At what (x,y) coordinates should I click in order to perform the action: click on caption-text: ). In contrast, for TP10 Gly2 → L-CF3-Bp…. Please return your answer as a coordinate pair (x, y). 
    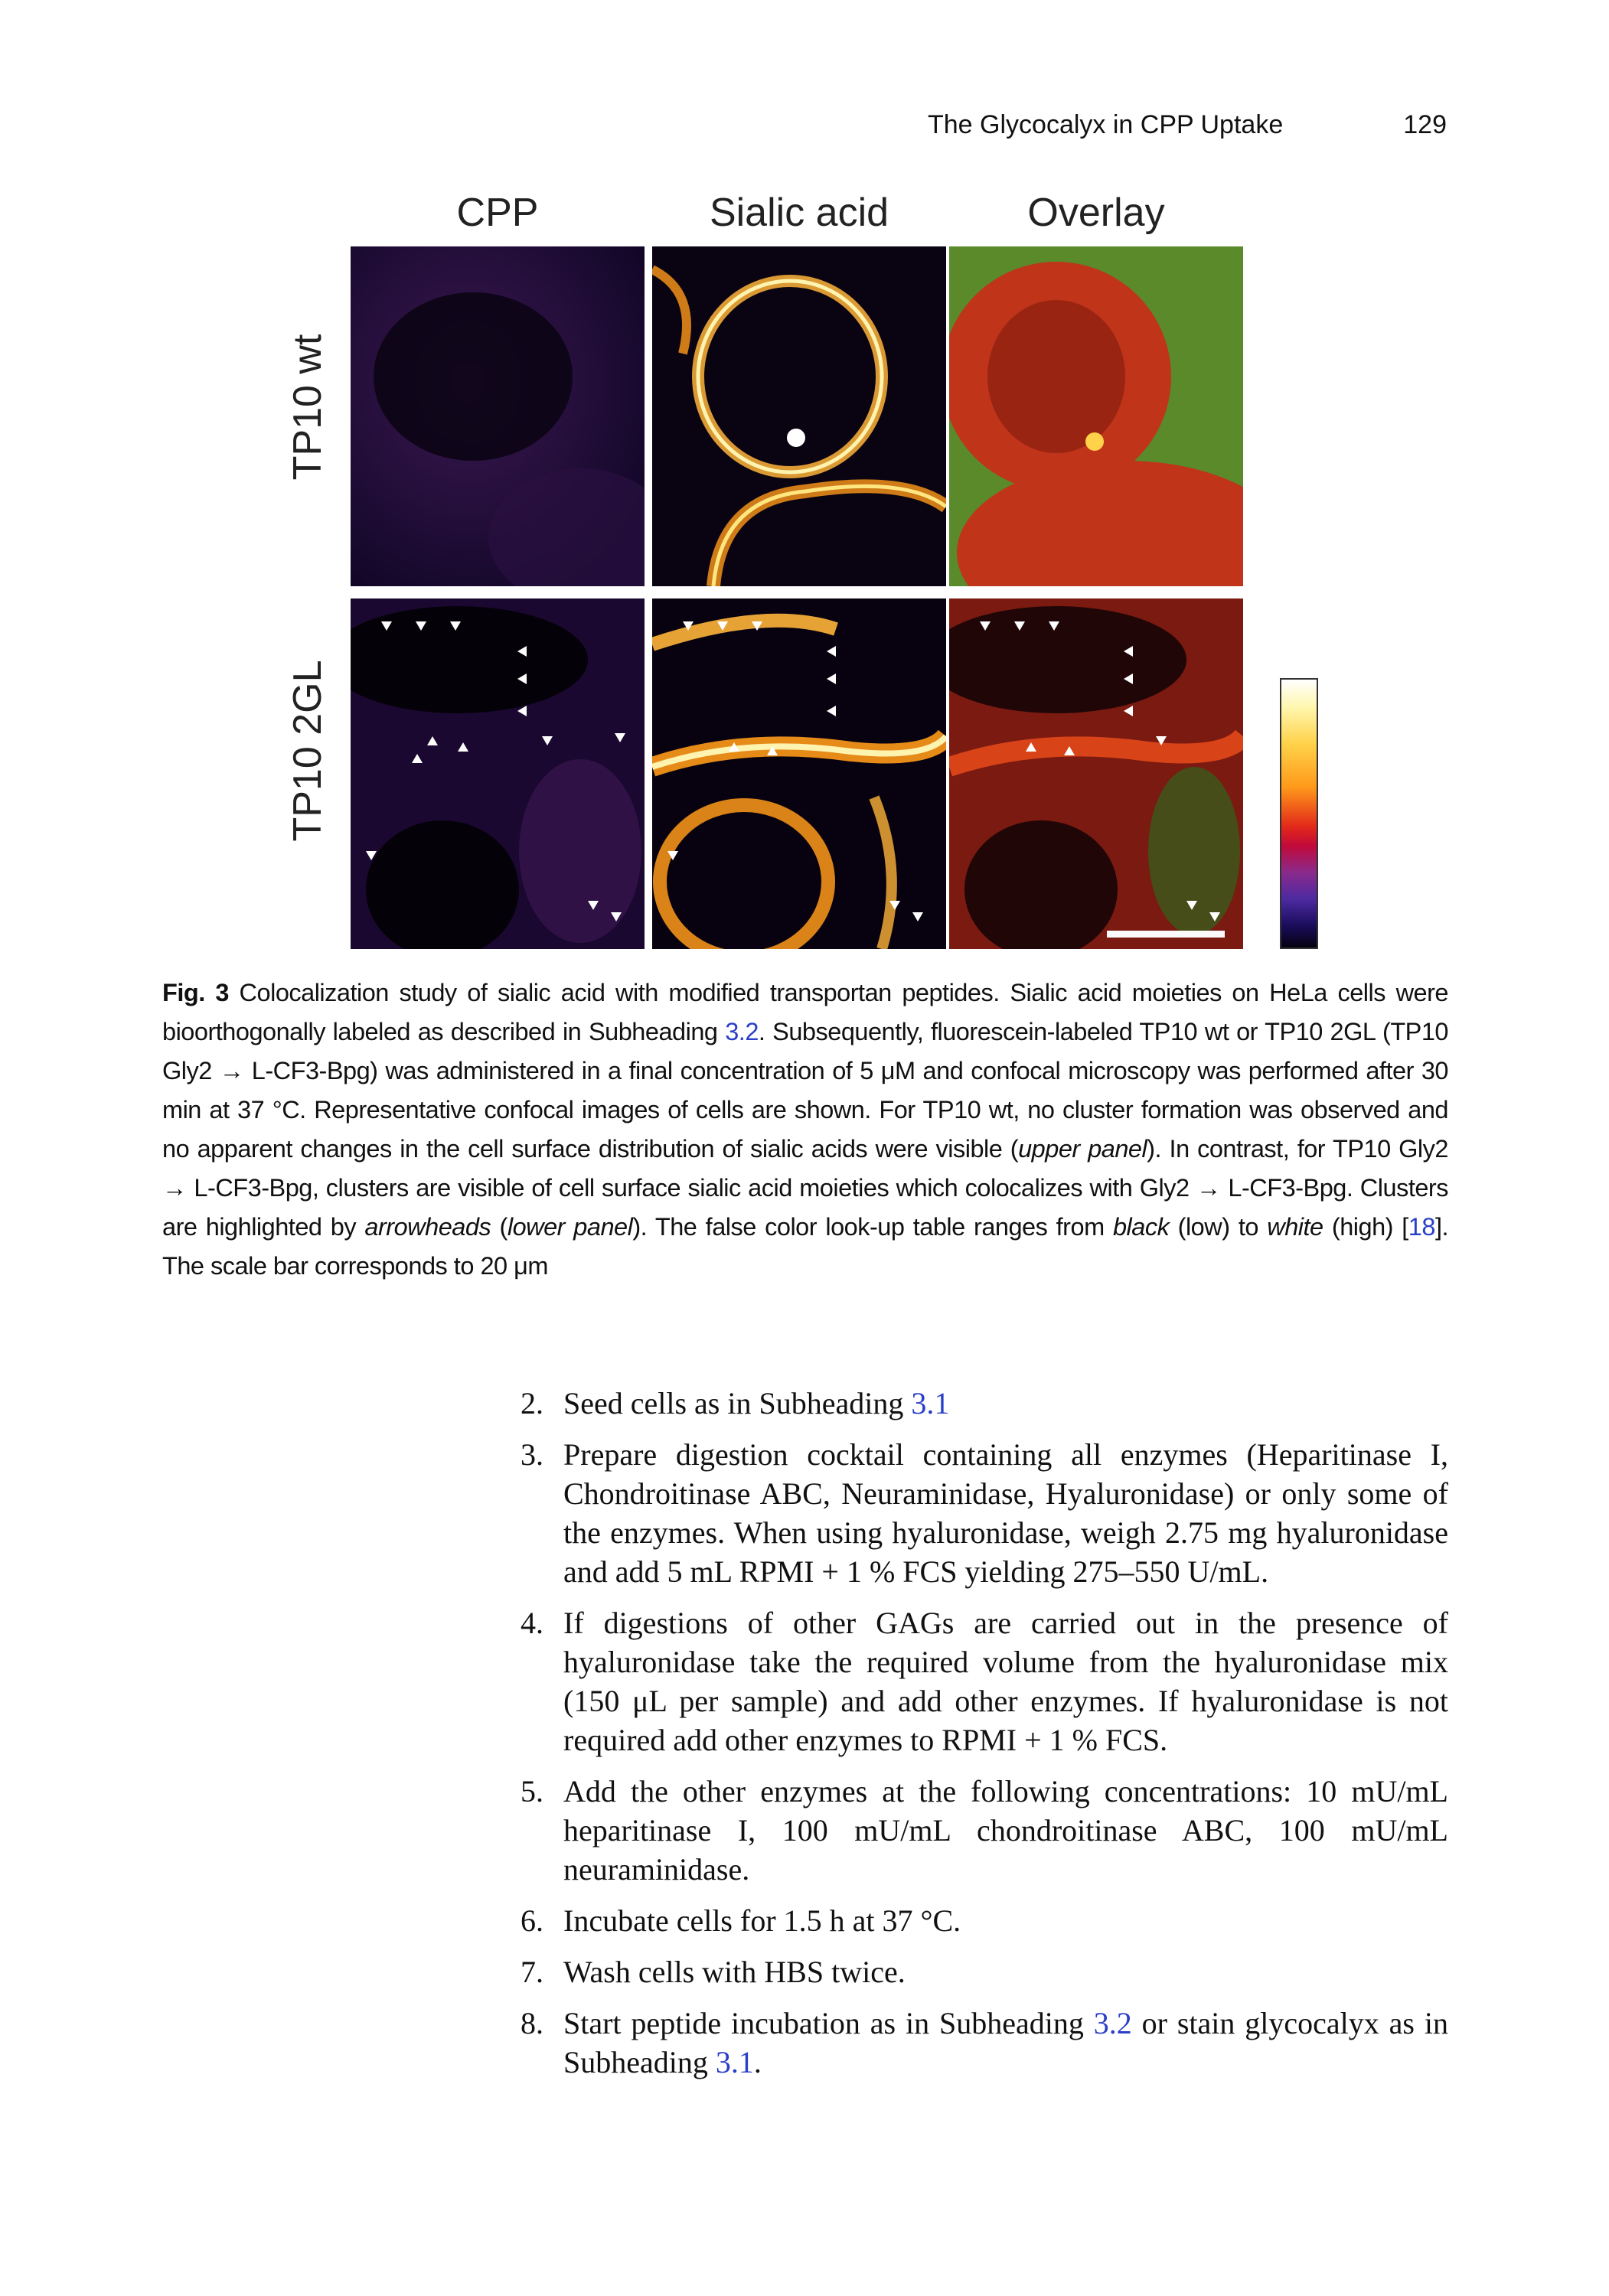
    Looking at the image, I should click on (805, 1188).